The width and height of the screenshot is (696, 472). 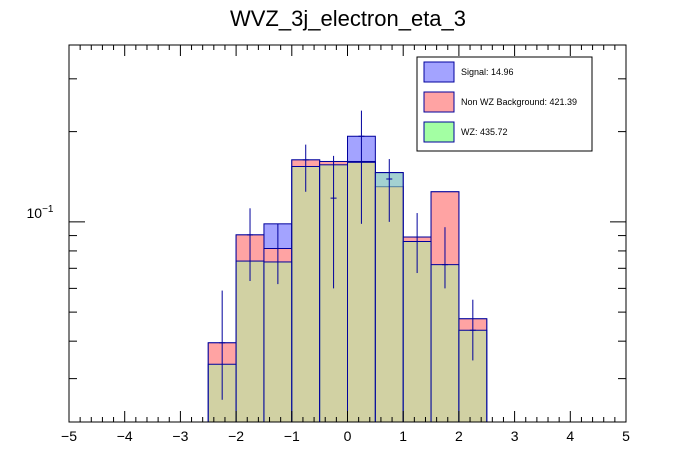 What do you see at coordinates (570, 436) in the screenshot?
I see `x-tick-label: 4` at bounding box center [570, 436].